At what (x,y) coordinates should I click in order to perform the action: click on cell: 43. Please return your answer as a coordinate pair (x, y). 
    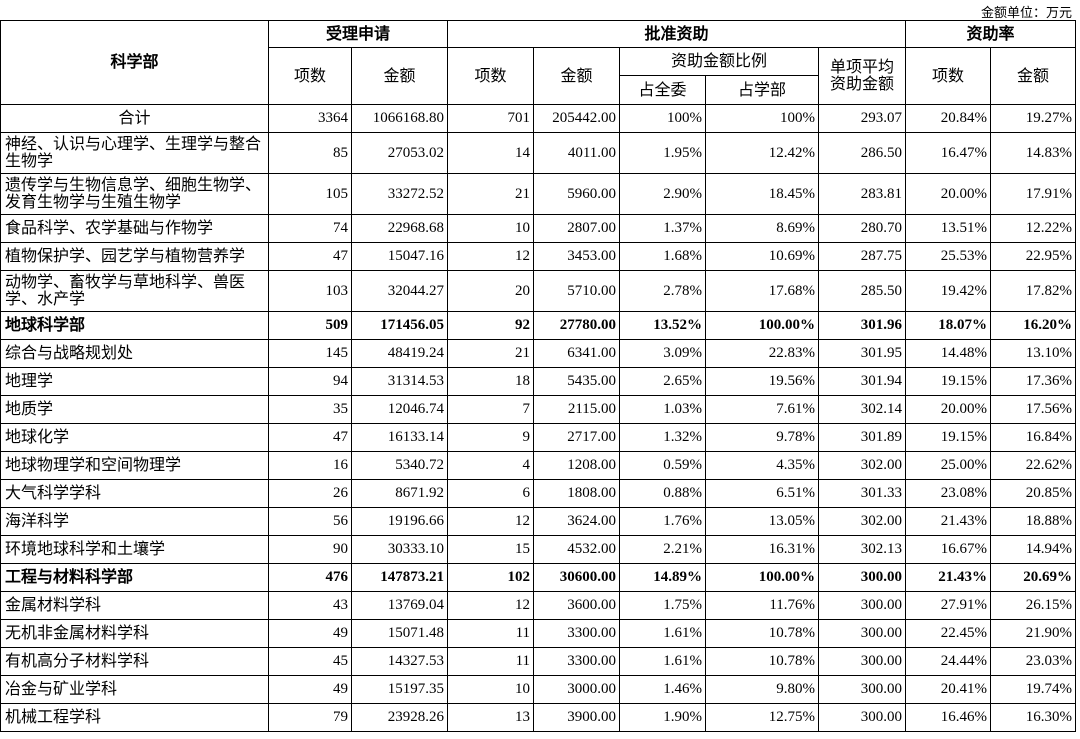
    Looking at the image, I should click on (310, 605).